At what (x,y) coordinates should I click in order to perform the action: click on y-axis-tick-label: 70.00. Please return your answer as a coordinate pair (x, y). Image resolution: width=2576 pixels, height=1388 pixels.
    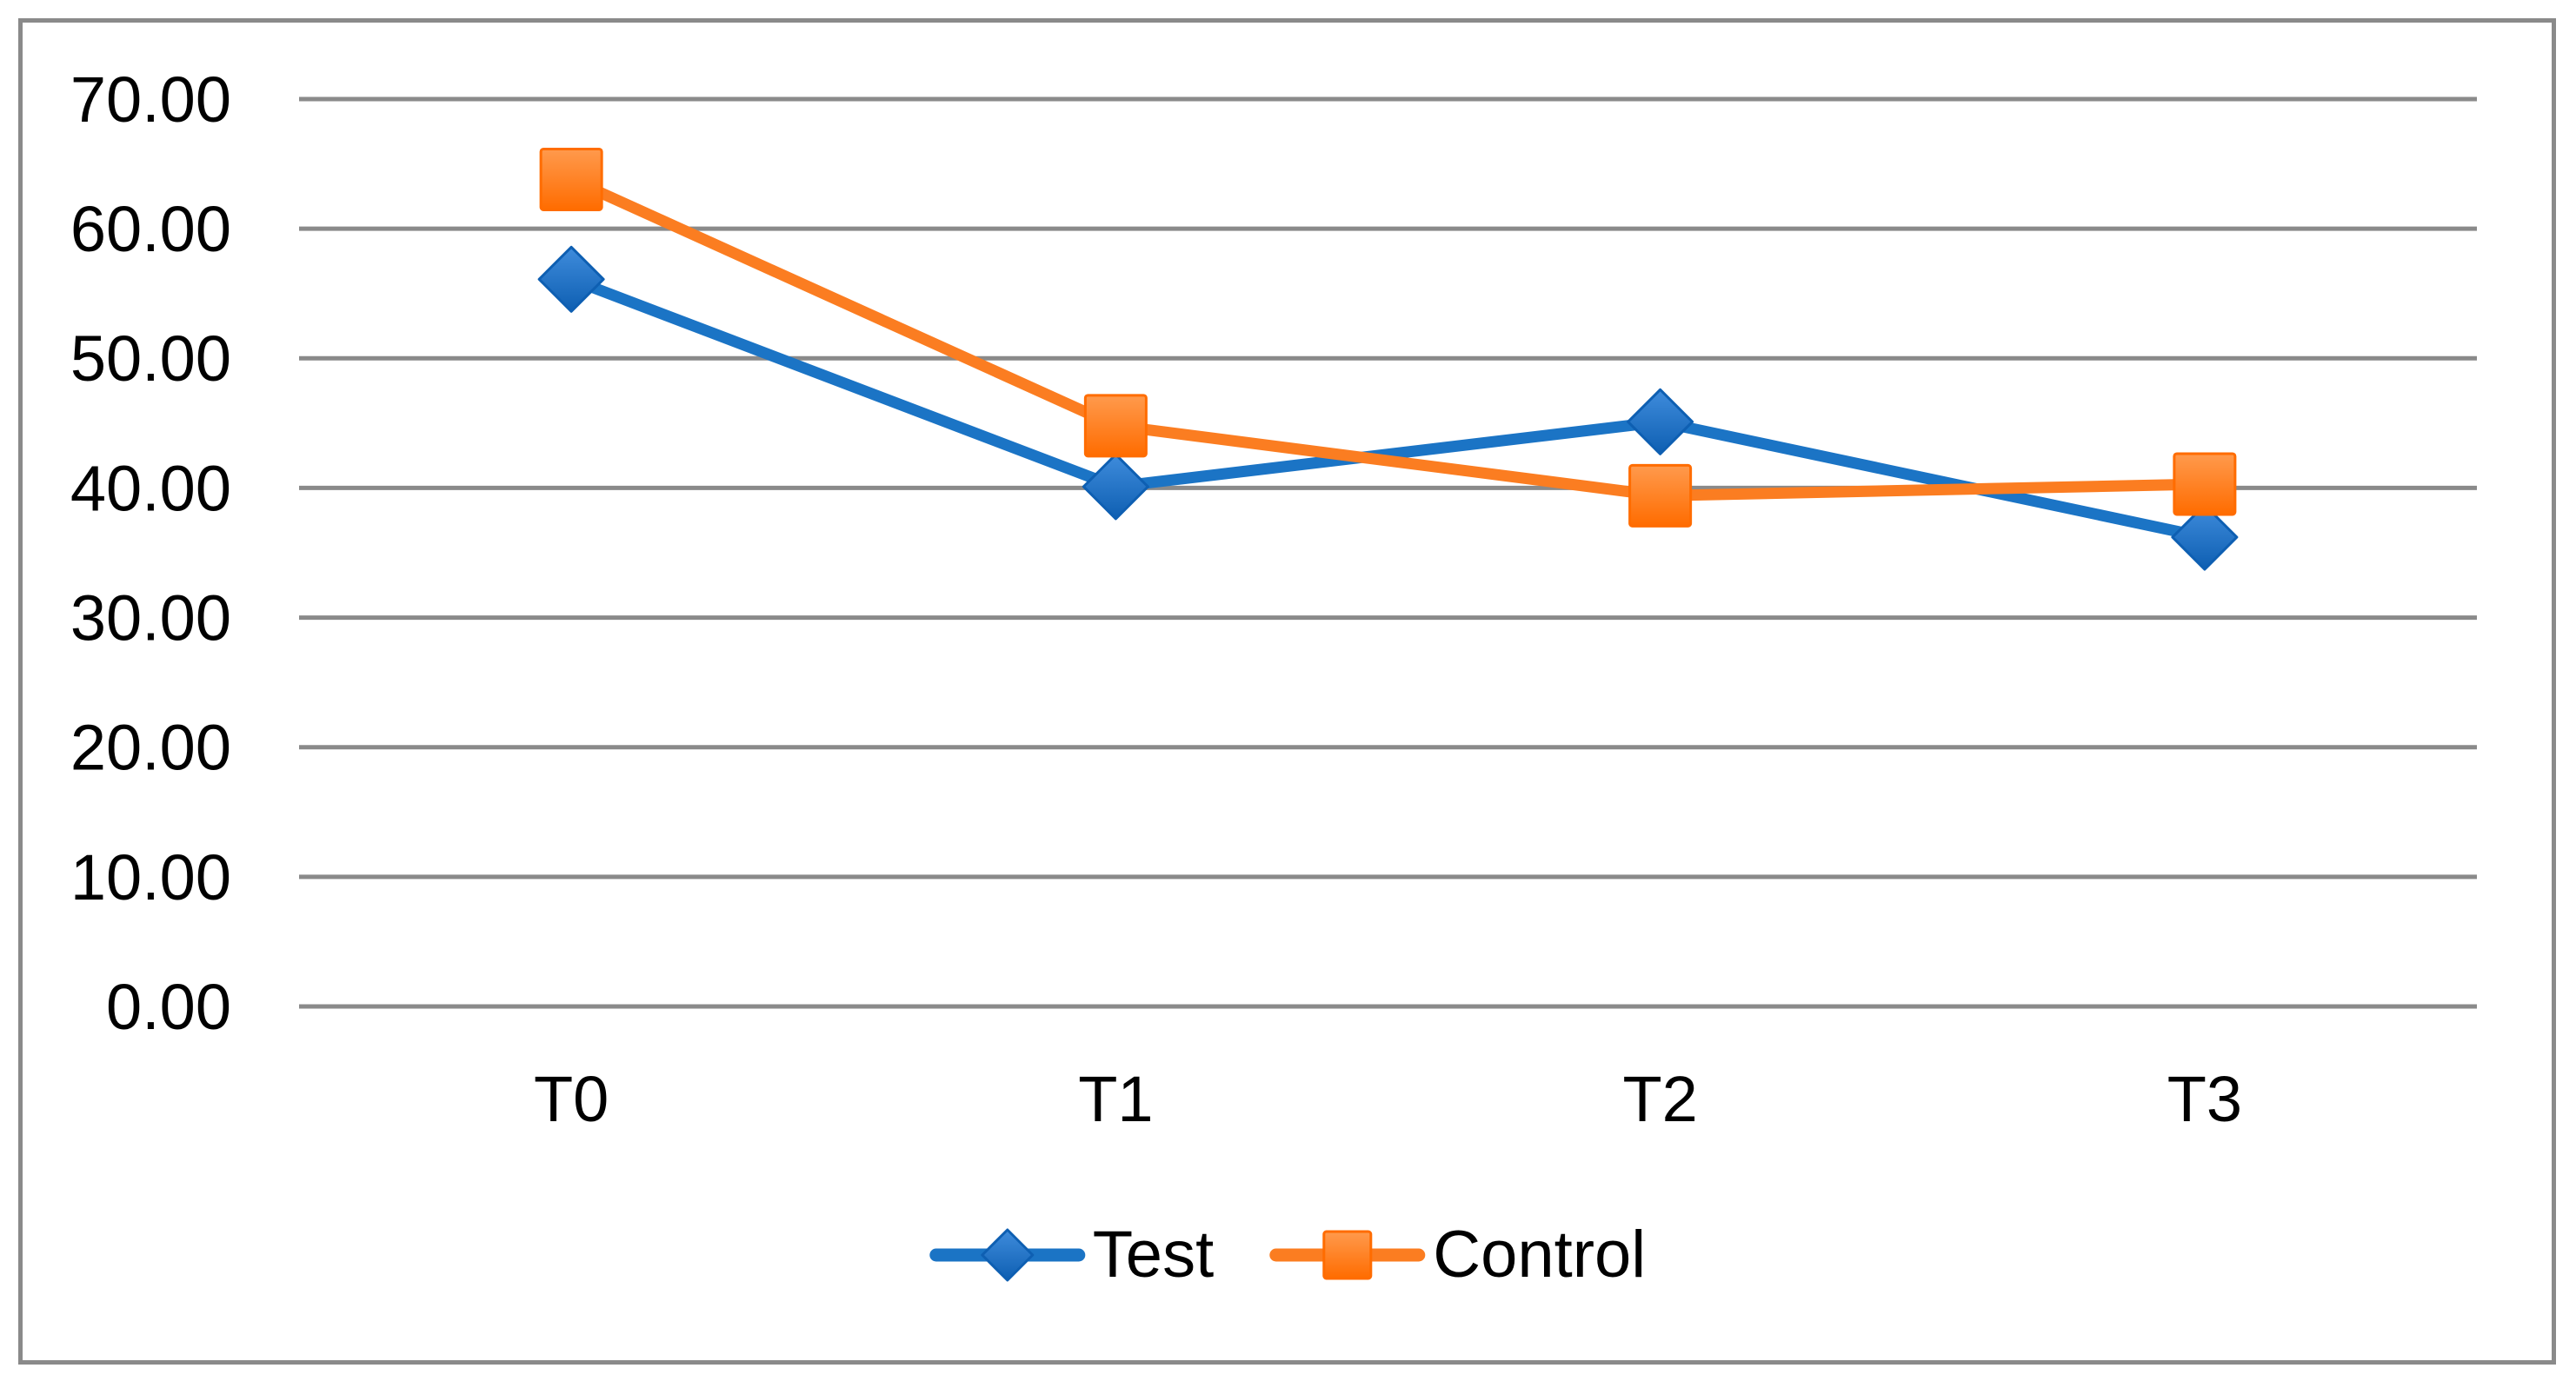
    Looking at the image, I should click on (150, 99).